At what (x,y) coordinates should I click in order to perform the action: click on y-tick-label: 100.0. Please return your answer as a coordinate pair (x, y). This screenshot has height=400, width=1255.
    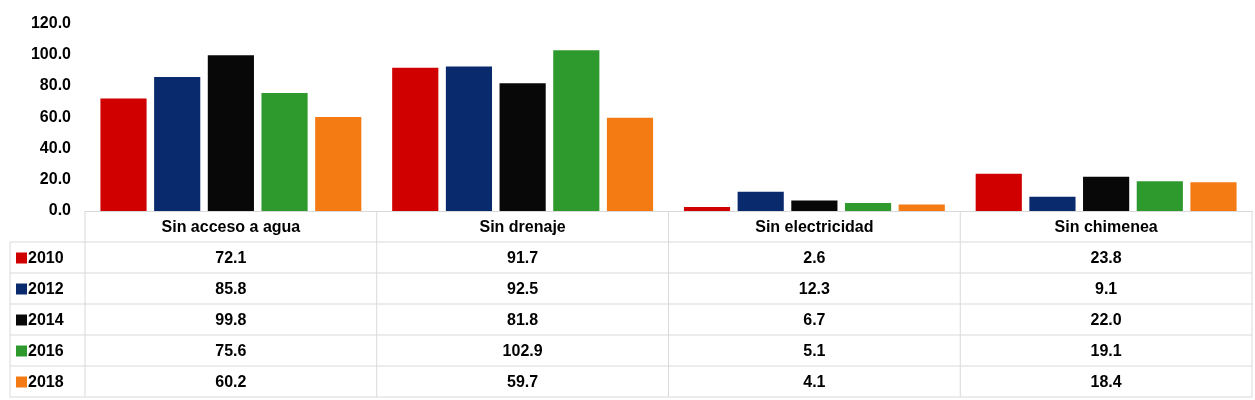
    Looking at the image, I should click on (51, 54).